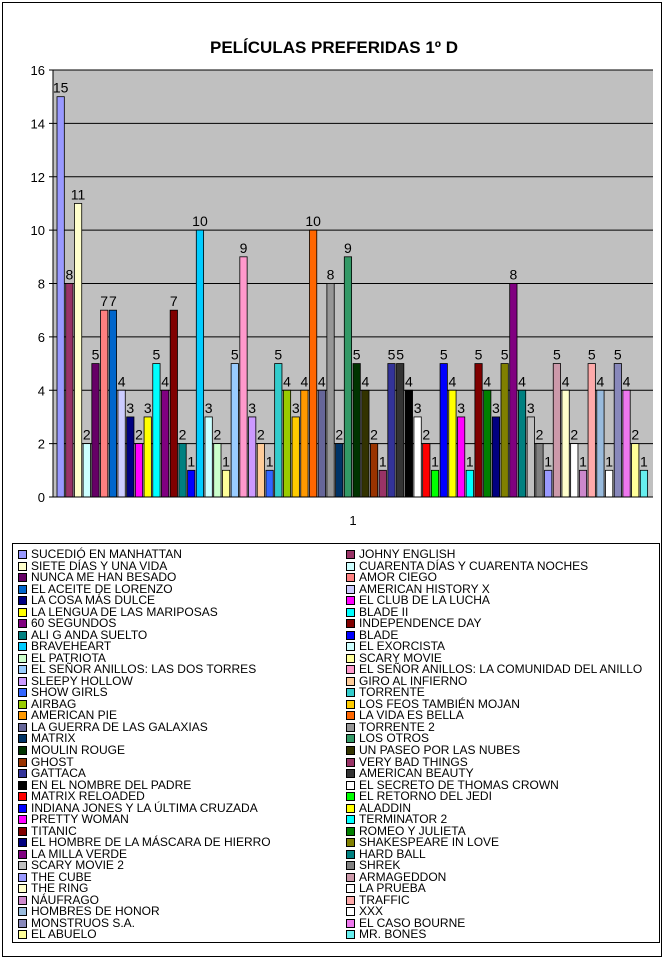 The height and width of the screenshot is (961, 666). I want to click on legend-label: TERMINATOR 2, so click(403, 819).